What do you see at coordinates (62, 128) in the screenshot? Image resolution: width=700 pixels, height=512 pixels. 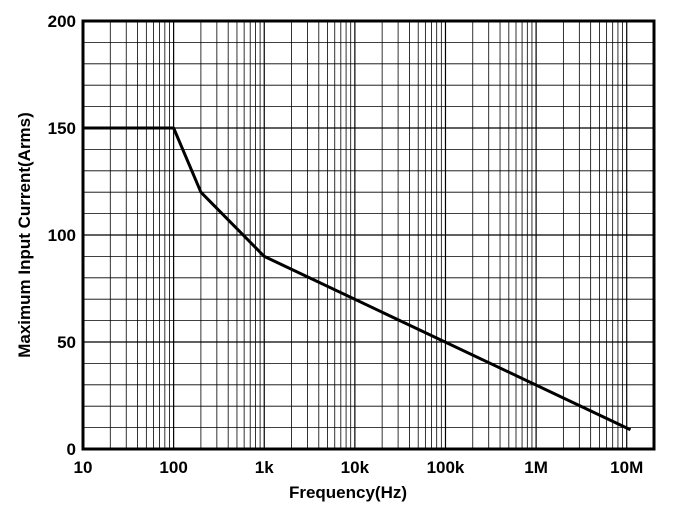 I see `y-tick-label: 150` at bounding box center [62, 128].